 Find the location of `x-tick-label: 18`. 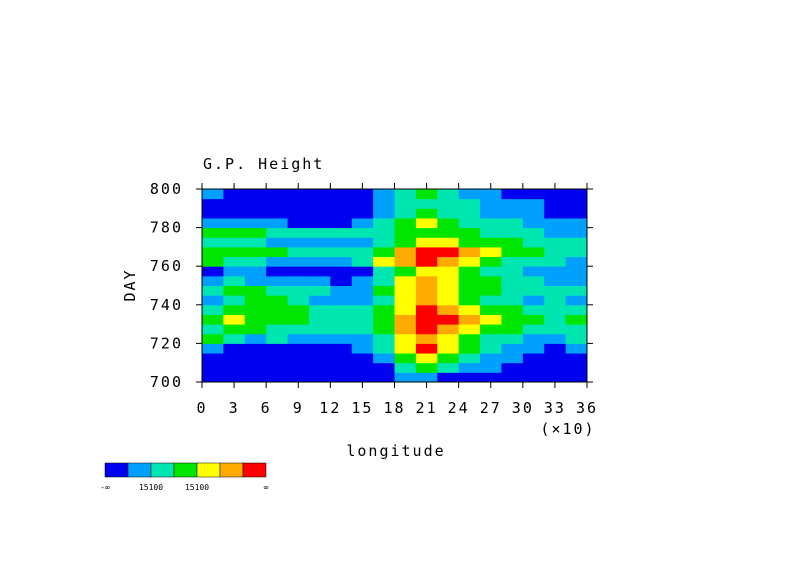

x-tick-label: 18 is located at coordinates (394, 408).